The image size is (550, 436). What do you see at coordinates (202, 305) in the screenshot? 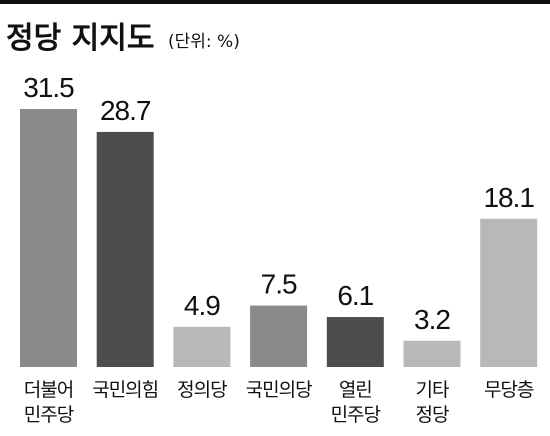
I see `value-label: 4.9` at bounding box center [202, 305].